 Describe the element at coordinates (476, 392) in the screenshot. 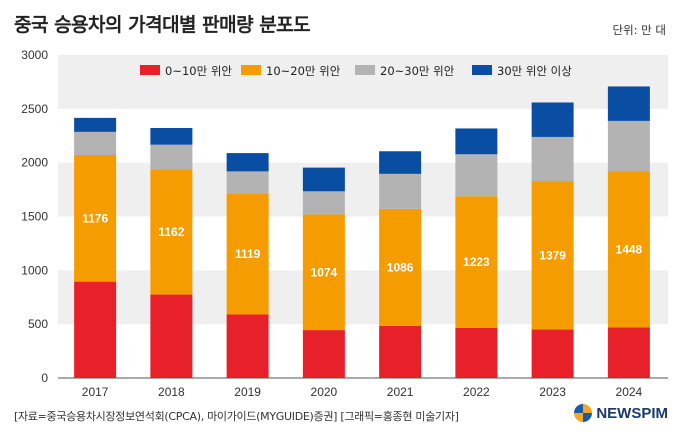

I see `x-tick-label: 2022` at that location.